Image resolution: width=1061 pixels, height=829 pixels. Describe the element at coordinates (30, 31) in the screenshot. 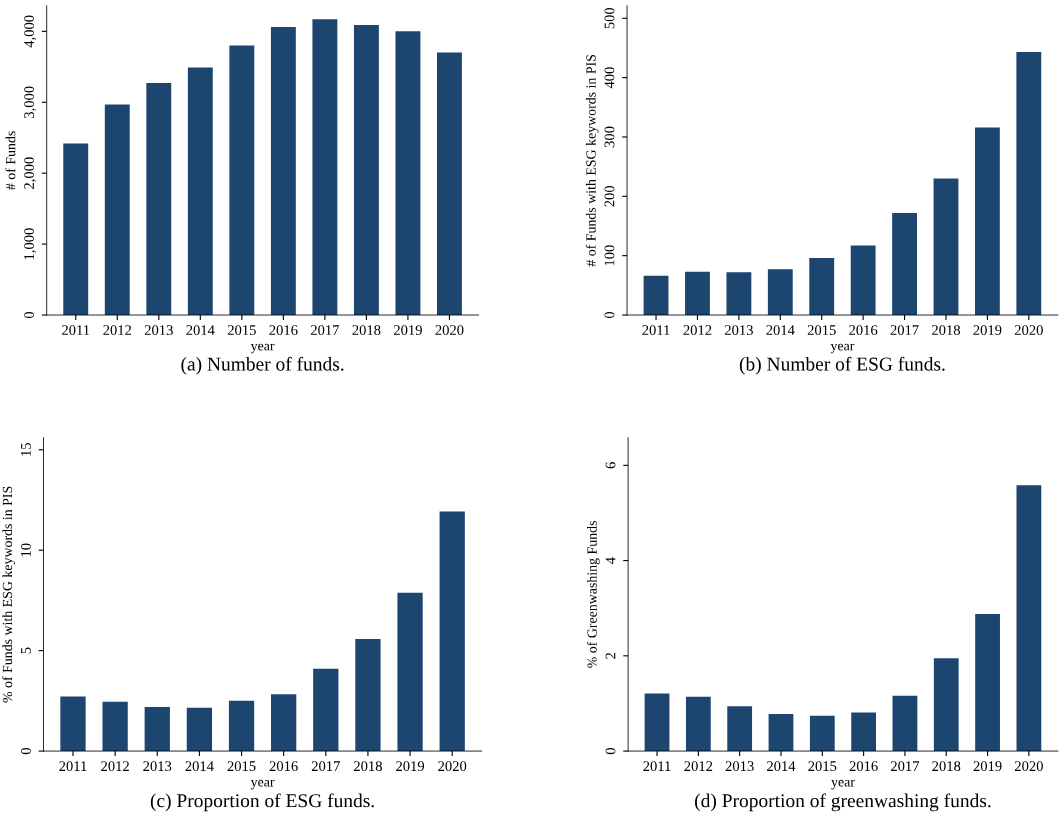

I see `y-tick-label: 4,000` at that location.